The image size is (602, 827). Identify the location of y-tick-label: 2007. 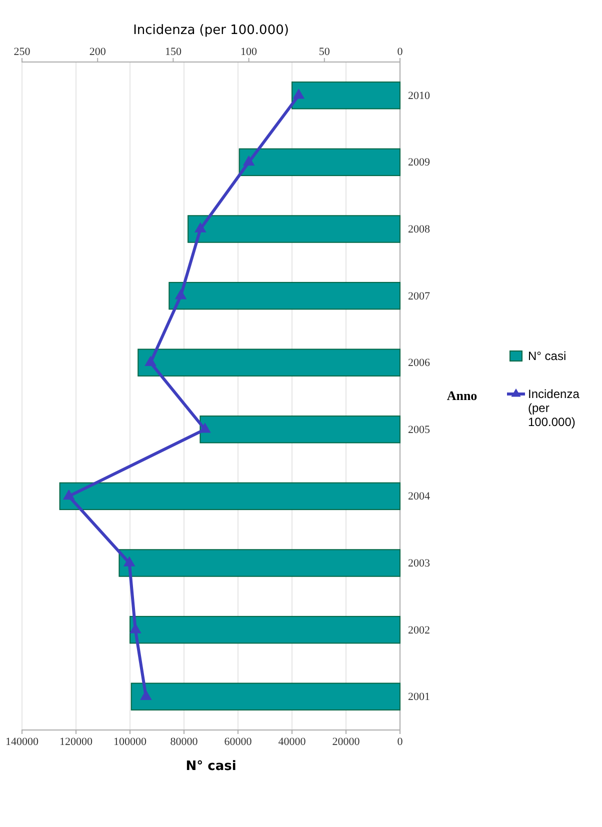
(419, 296).